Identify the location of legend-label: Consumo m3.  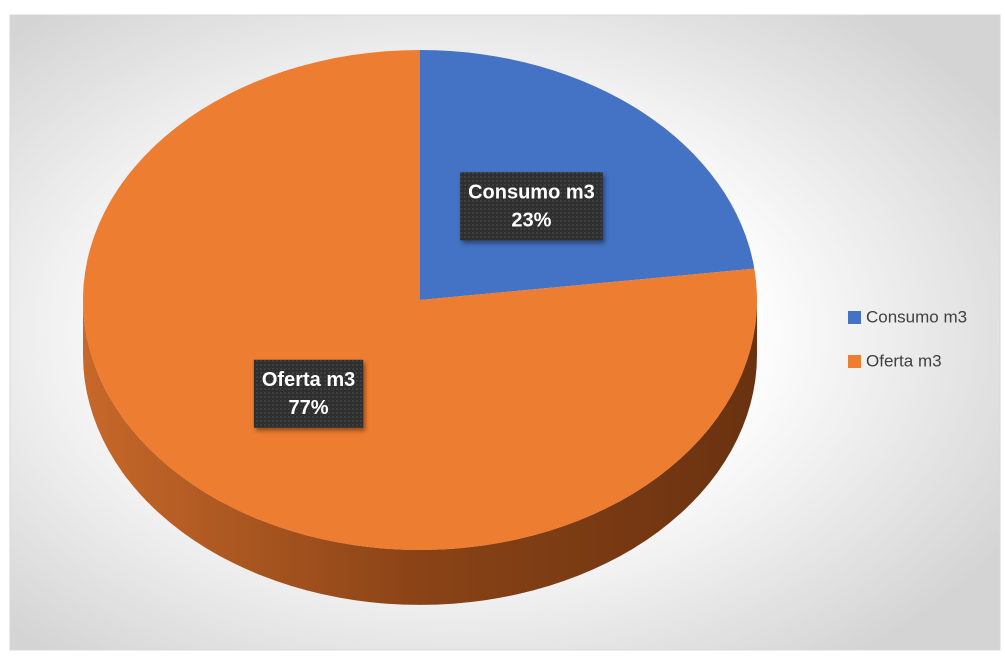
(916, 316).